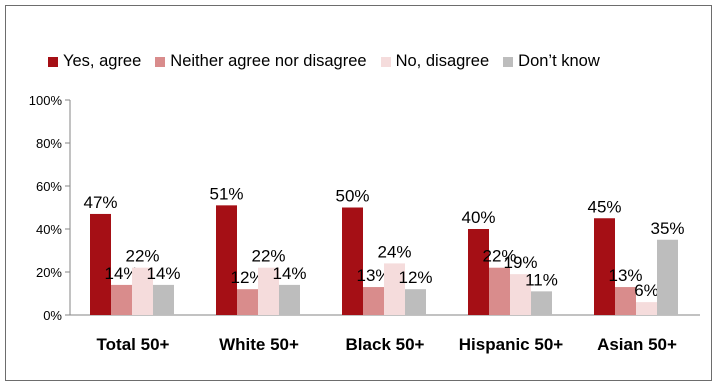 The height and width of the screenshot is (387, 718). What do you see at coordinates (541, 279) in the screenshot?
I see `data-label: 11%` at bounding box center [541, 279].